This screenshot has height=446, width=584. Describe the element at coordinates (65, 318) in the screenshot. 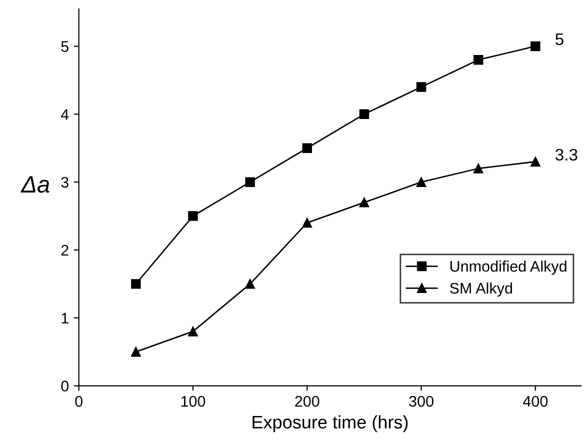

I see `y-tick-label: 1` at that location.